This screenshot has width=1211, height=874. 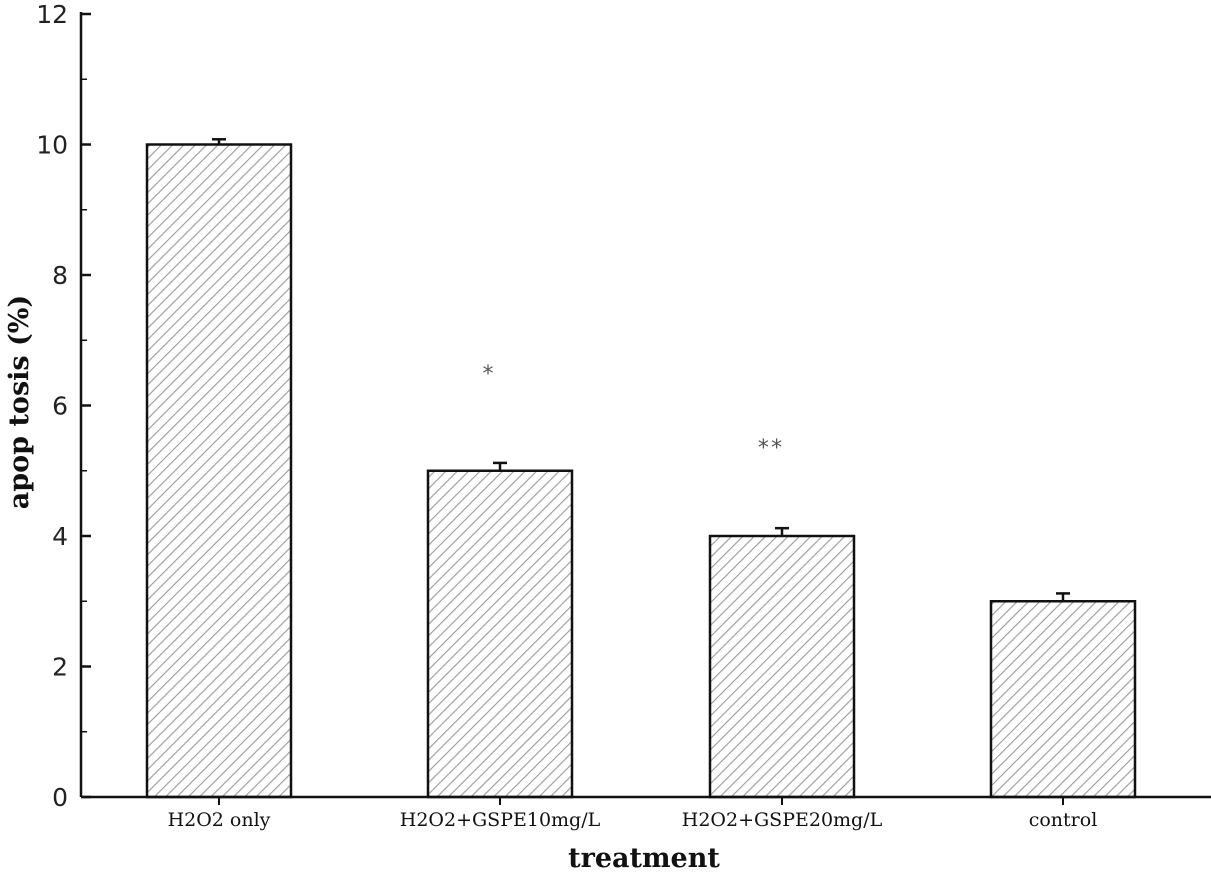 What do you see at coordinates (644, 858) in the screenshot?
I see `x-axis-title: treatment` at bounding box center [644, 858].